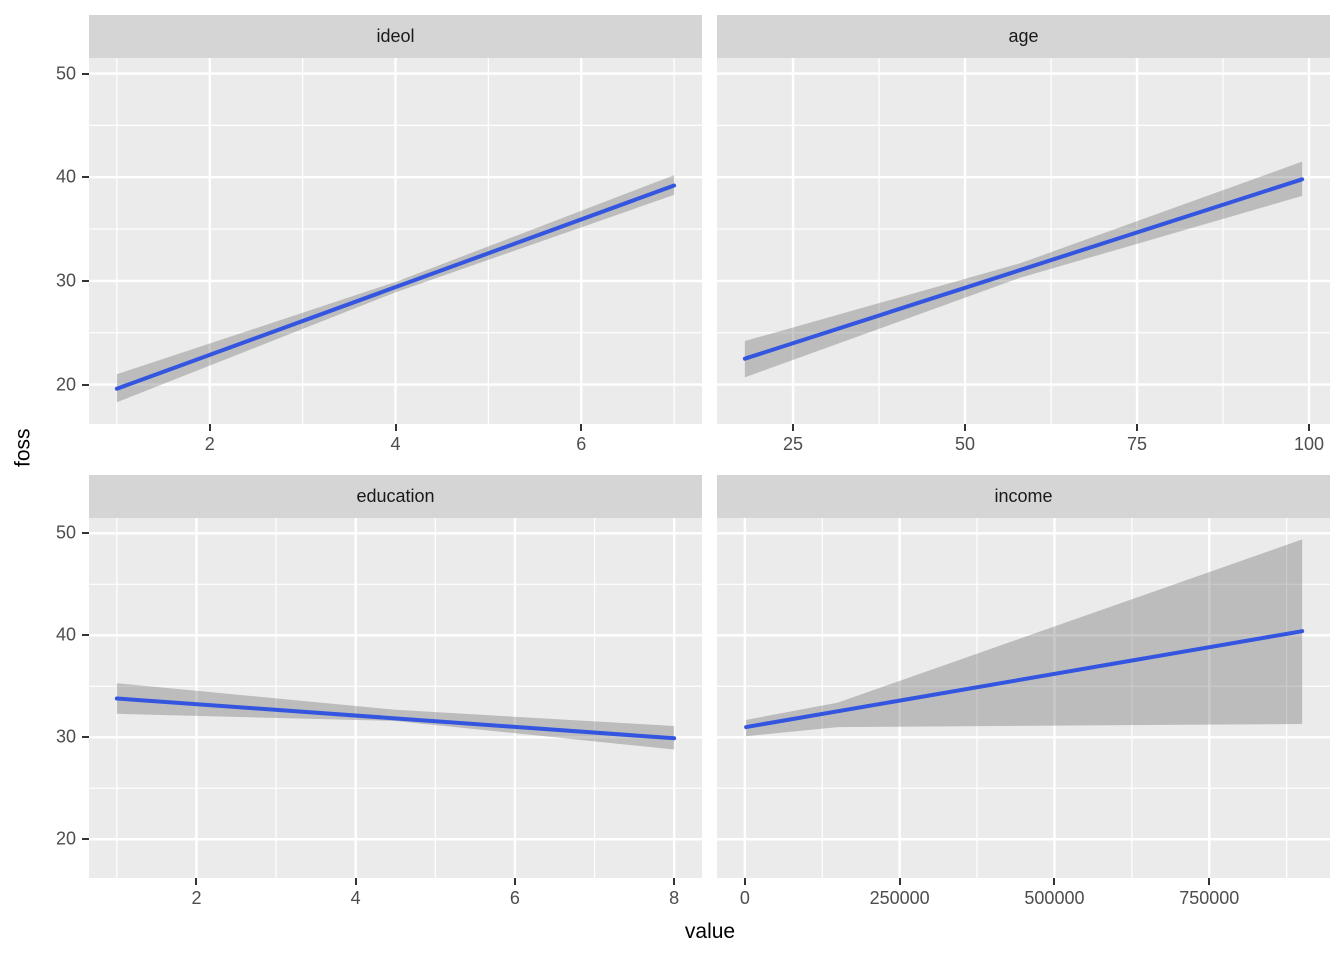 This screenshot has height=960, width=1344. What do you see at coordinates (23, 447) in the screenshot?
I see `y-axis-title: foss` at bounding box center [23, 447].